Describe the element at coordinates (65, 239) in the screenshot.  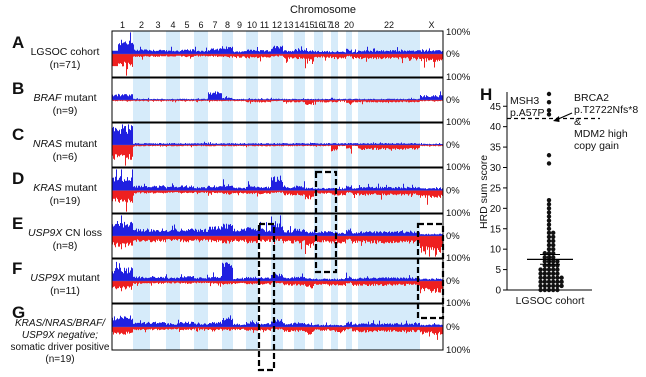
I see `row-label-e: USP9X CN loss (n=8)` at that location.